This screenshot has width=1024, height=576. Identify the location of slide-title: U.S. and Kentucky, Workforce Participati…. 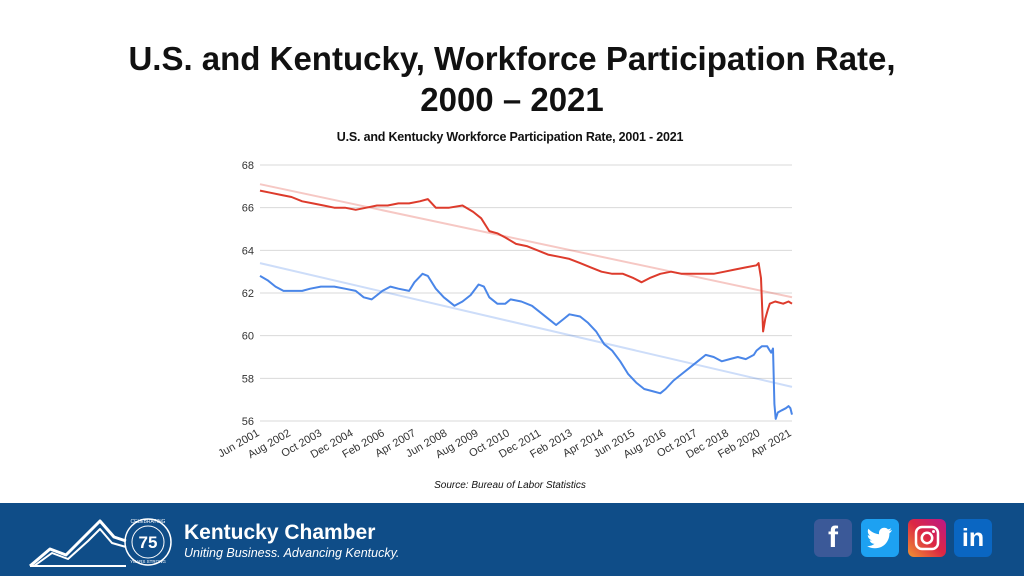
(512, 79).